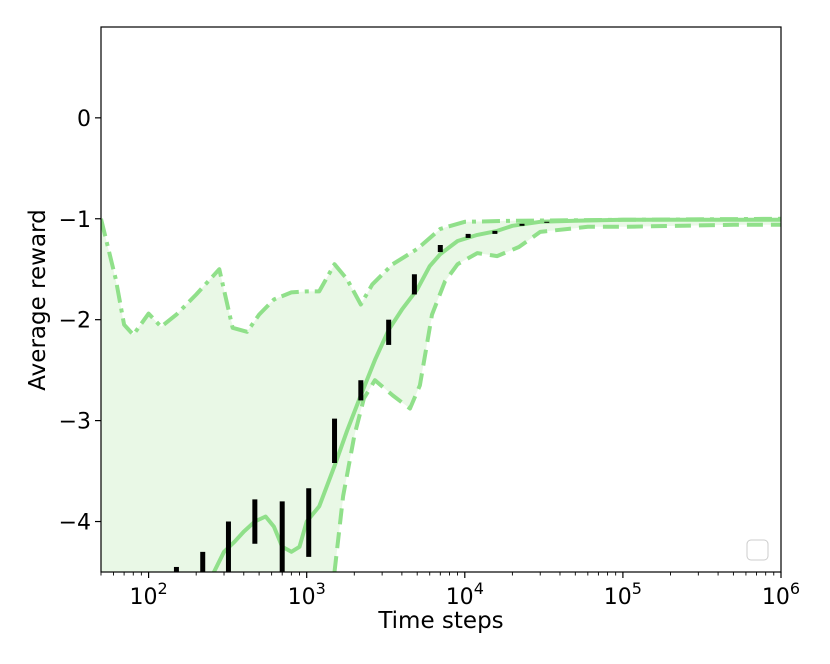 This screenshot has height=664, width=830. What do you see at coordinates (623, 594) in the screenshot?
I see `x-tick-label: 10⁵` at bounding box center [623, 594].